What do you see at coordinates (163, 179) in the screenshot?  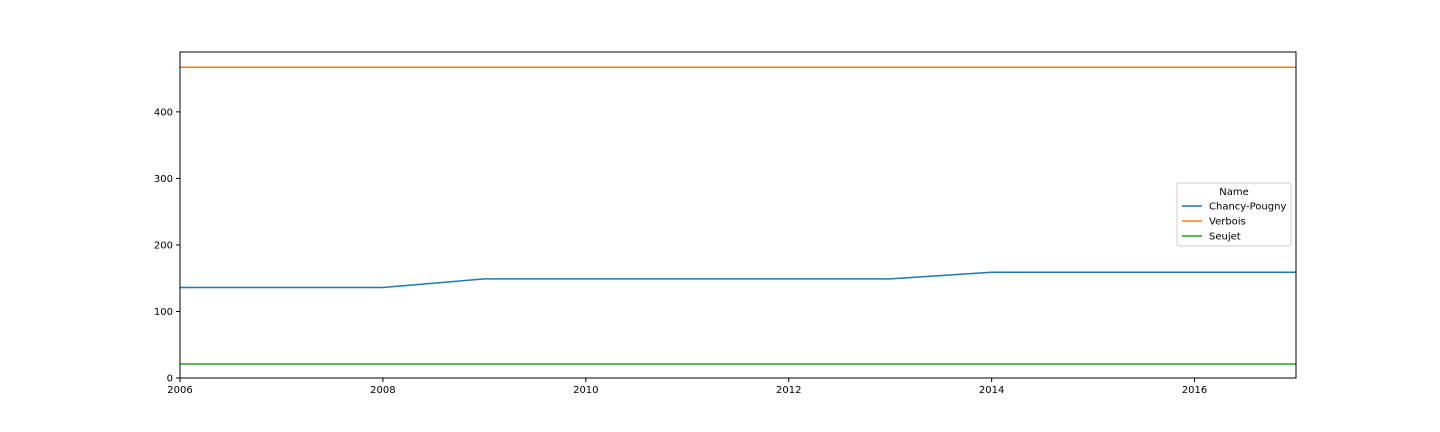 I see `y-tick-label: 300` at bounding box center [163, 179].